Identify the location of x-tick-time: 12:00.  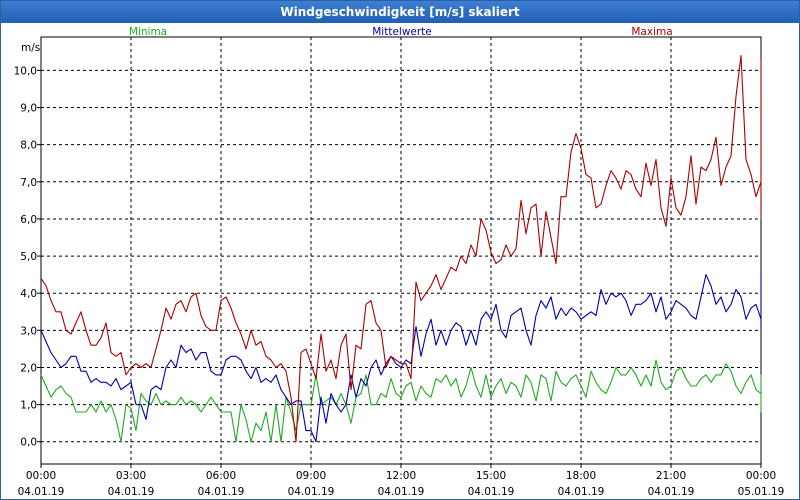
(401, 476).